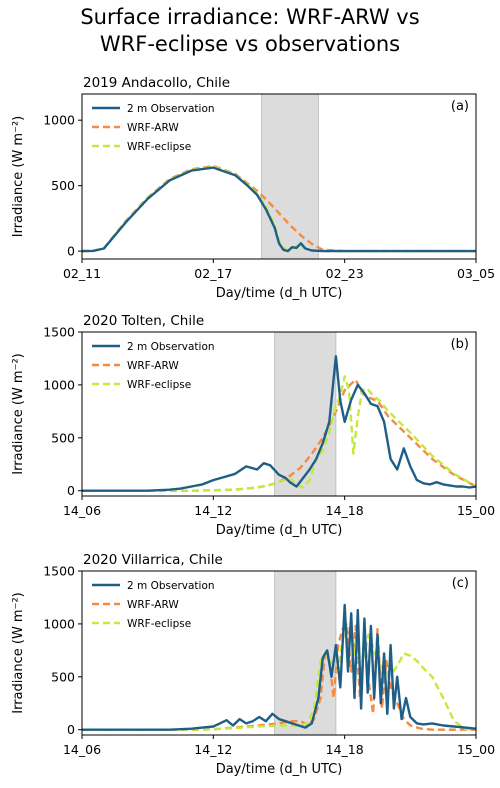 This screenshot has height=788, width=500. I want to click on x-tick-label: 02_11, so click(82, 273).